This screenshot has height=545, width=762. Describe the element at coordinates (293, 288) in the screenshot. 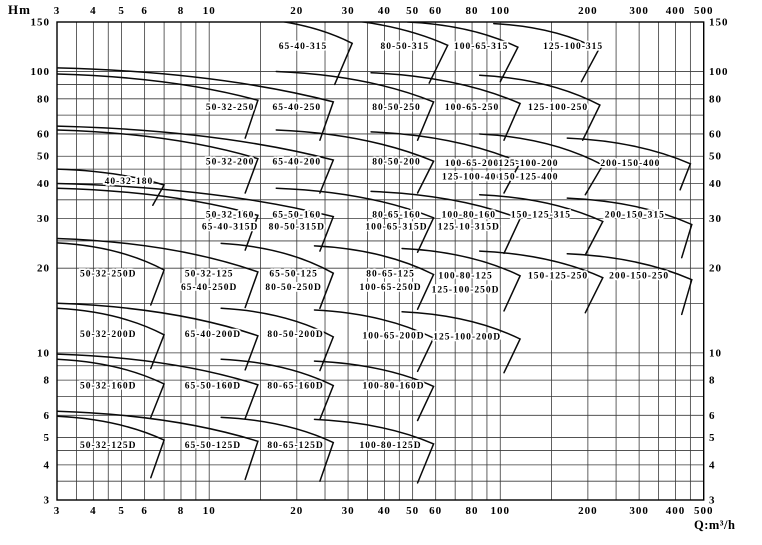

I see `pump-model-label: 80-50-250D` at that location.